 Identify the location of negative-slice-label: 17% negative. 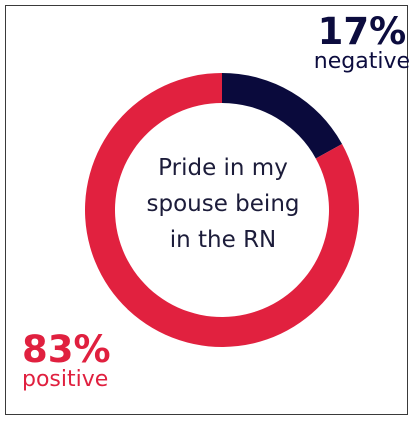
(362, 43).